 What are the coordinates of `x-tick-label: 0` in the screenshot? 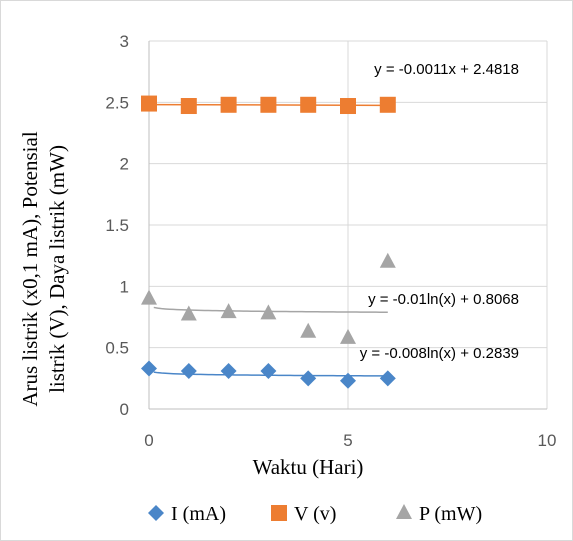 It's located at (148, 440).